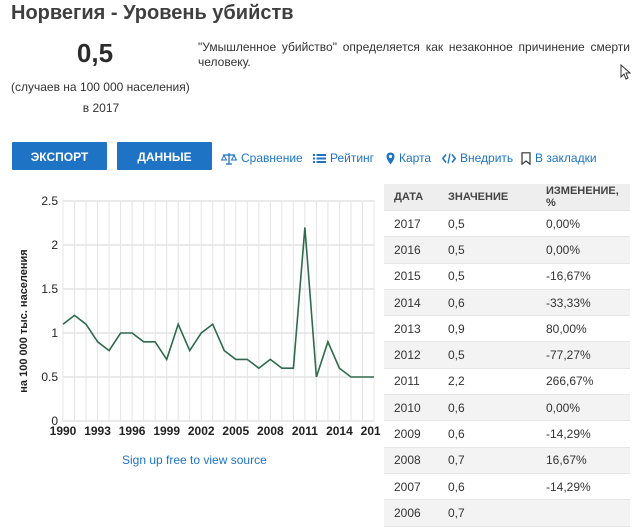 This screenshot has height=527, width=640. Describe the element at coordinates (54, 421) in the screenshot. I see `y-tick-label: 0` at that location.